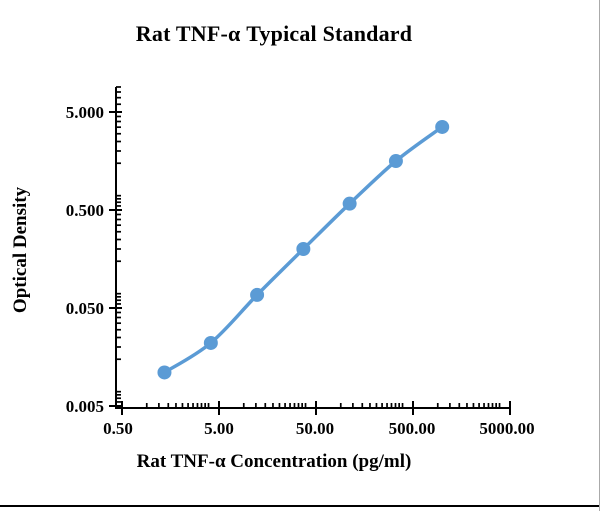 The image size is (600, 511). What do you see at coordinates (315, 428) in the screenshot?
I see `x-tick-label: 50.00` at bounding box center [315, 428].